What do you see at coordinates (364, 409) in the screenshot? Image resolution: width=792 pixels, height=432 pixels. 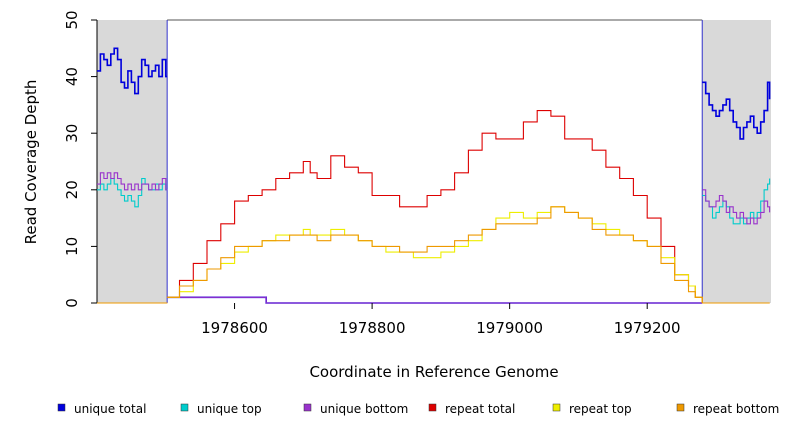 I see `legend-label-unique-bottom: unique bottom` at bounding box center [364, 409].